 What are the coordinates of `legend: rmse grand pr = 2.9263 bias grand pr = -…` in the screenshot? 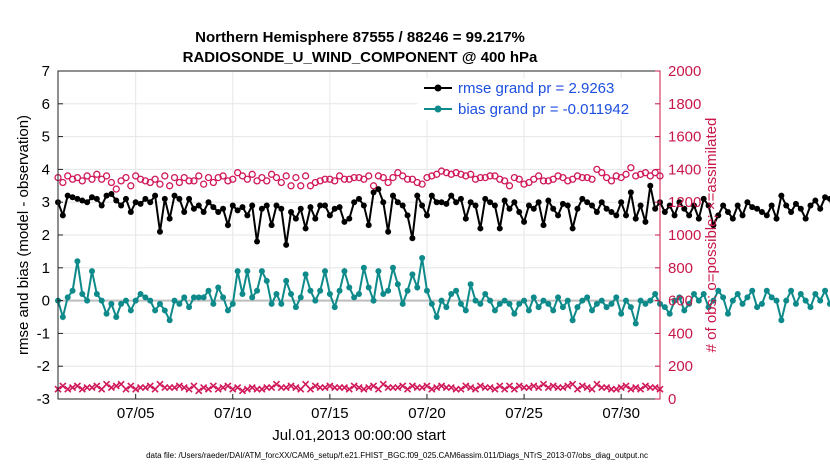 It's located at (536, 99).